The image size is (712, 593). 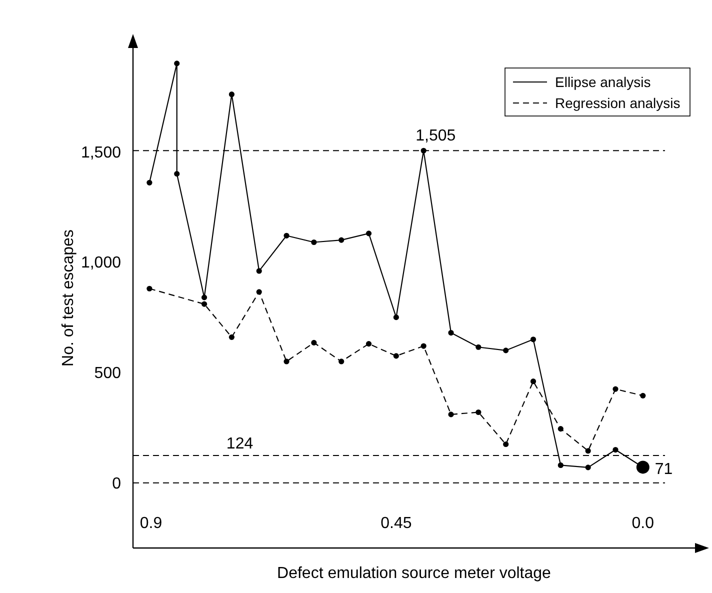 I want to click on legend-label: Ellipse analysis, so click(x=603, y=82).